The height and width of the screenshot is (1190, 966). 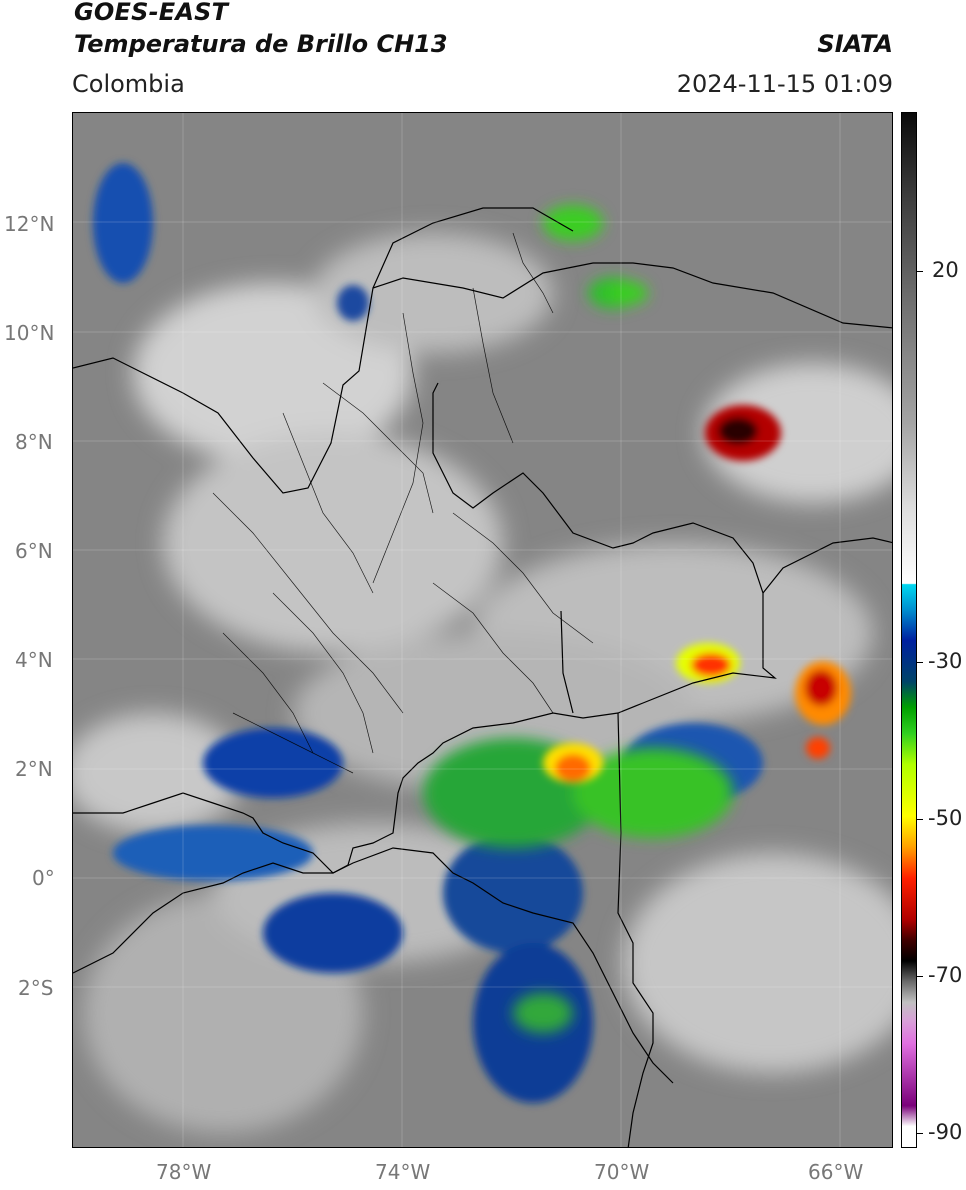 What do you see at coordinates (34, 551) in the screenshot?
I see `lat-tick-6n: 6°N` at bounding box center [34, 551].